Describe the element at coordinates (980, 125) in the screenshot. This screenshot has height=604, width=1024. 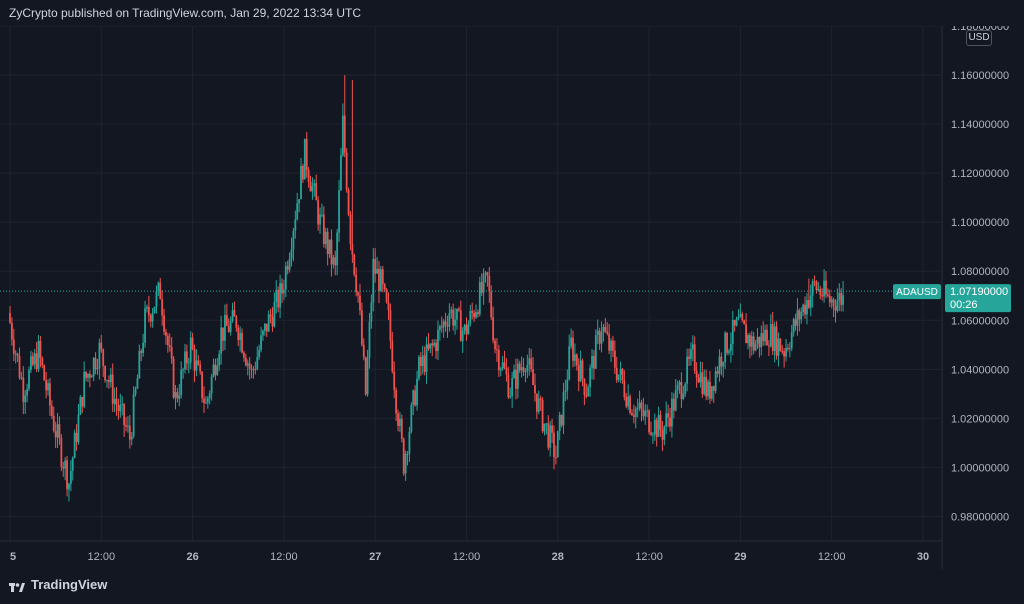
I see `price-tick-label: 1.14000000` at that location.